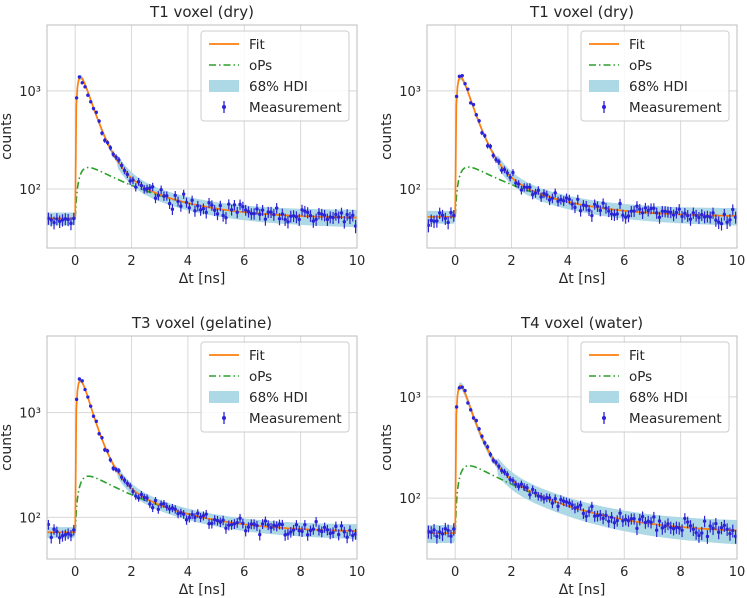 This screenshot has height=598, width=747. Describe the element at coordinates (278, 398) in the screenshot. I see `legend-entry-label: 68% HDI` at that location.